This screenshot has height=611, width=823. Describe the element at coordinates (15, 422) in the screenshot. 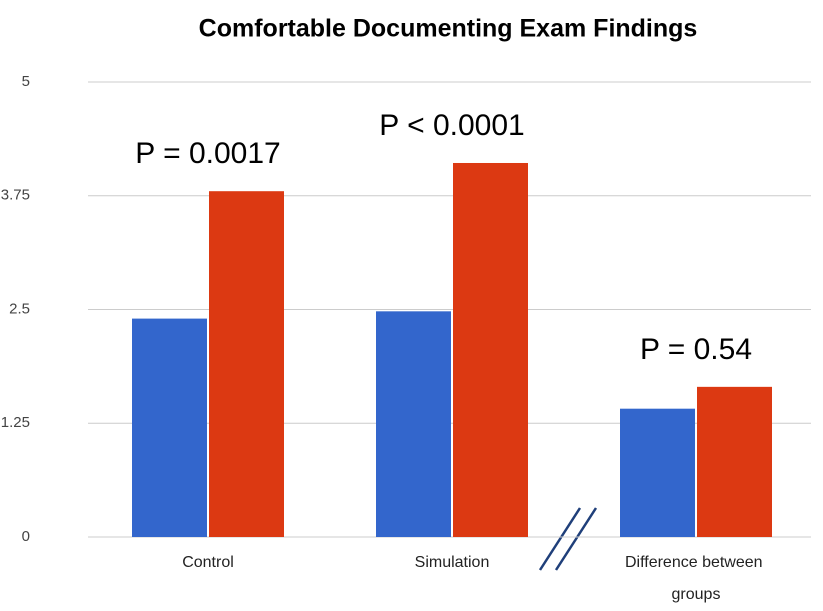

I see `y-tick-label: 1.25` at that location.